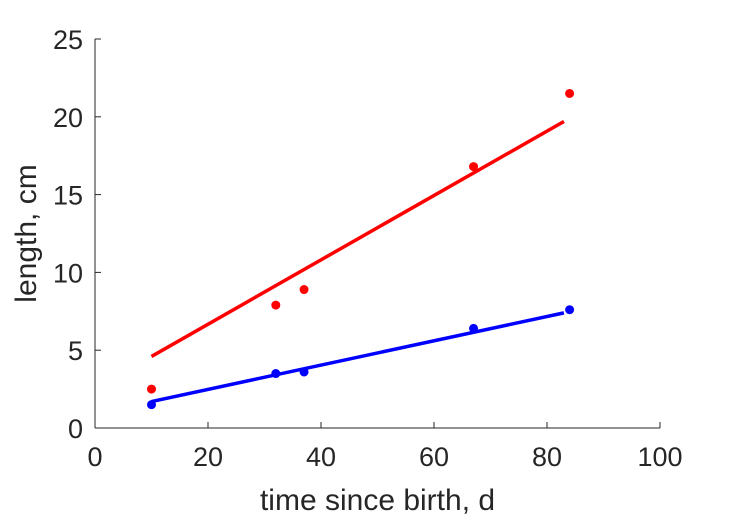  Describe the element at coordinates (75, 429) in the screenshot. I see `y-tick-label: 0` at that location.